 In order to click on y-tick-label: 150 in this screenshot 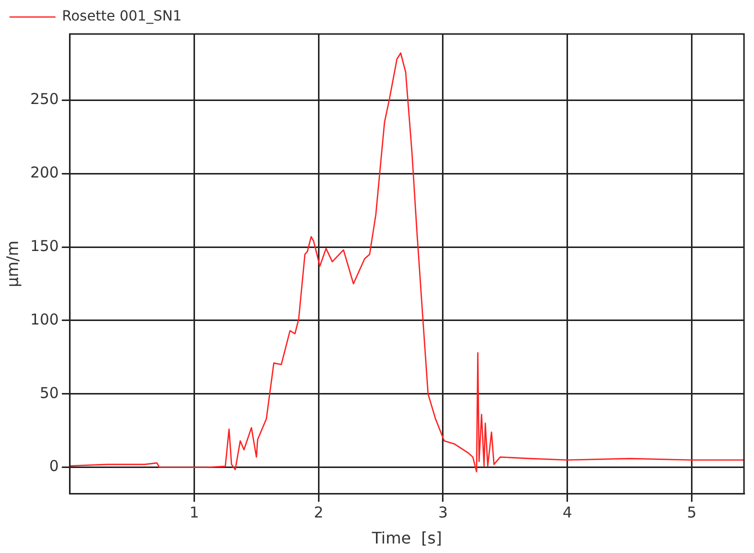, I will do `click(44, 245)`.